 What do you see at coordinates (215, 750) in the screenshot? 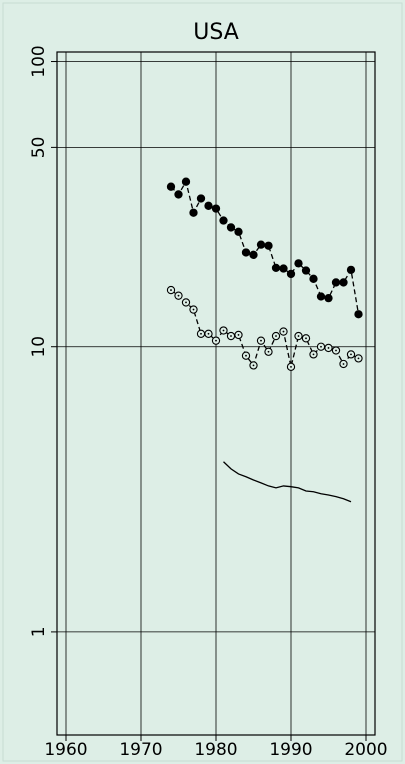
I see `x-tick-label: 1980` at bounding box center [215, 750].